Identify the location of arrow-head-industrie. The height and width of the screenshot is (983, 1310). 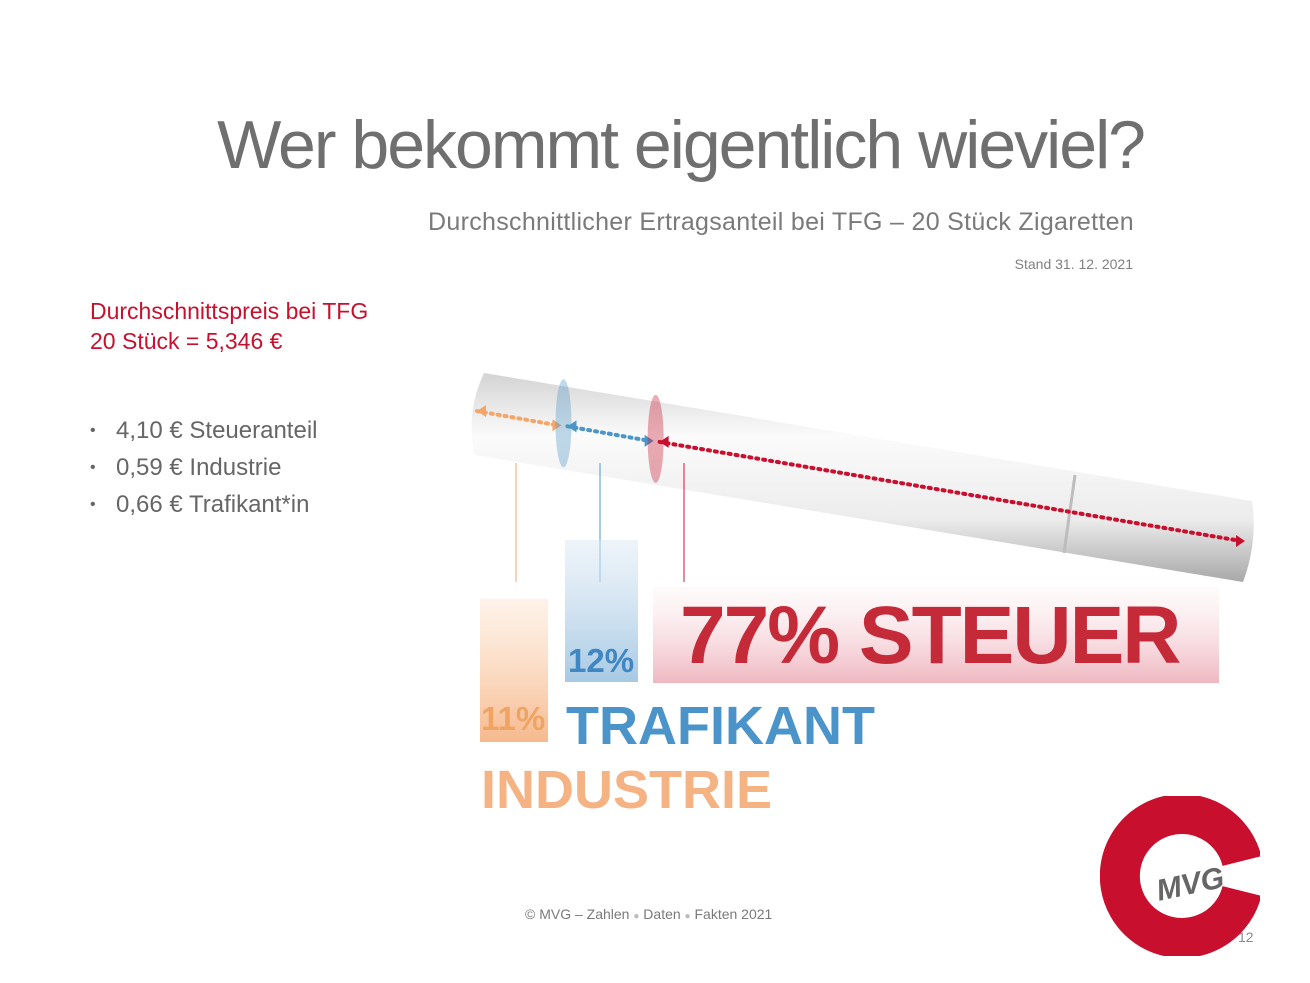
(557, 425).